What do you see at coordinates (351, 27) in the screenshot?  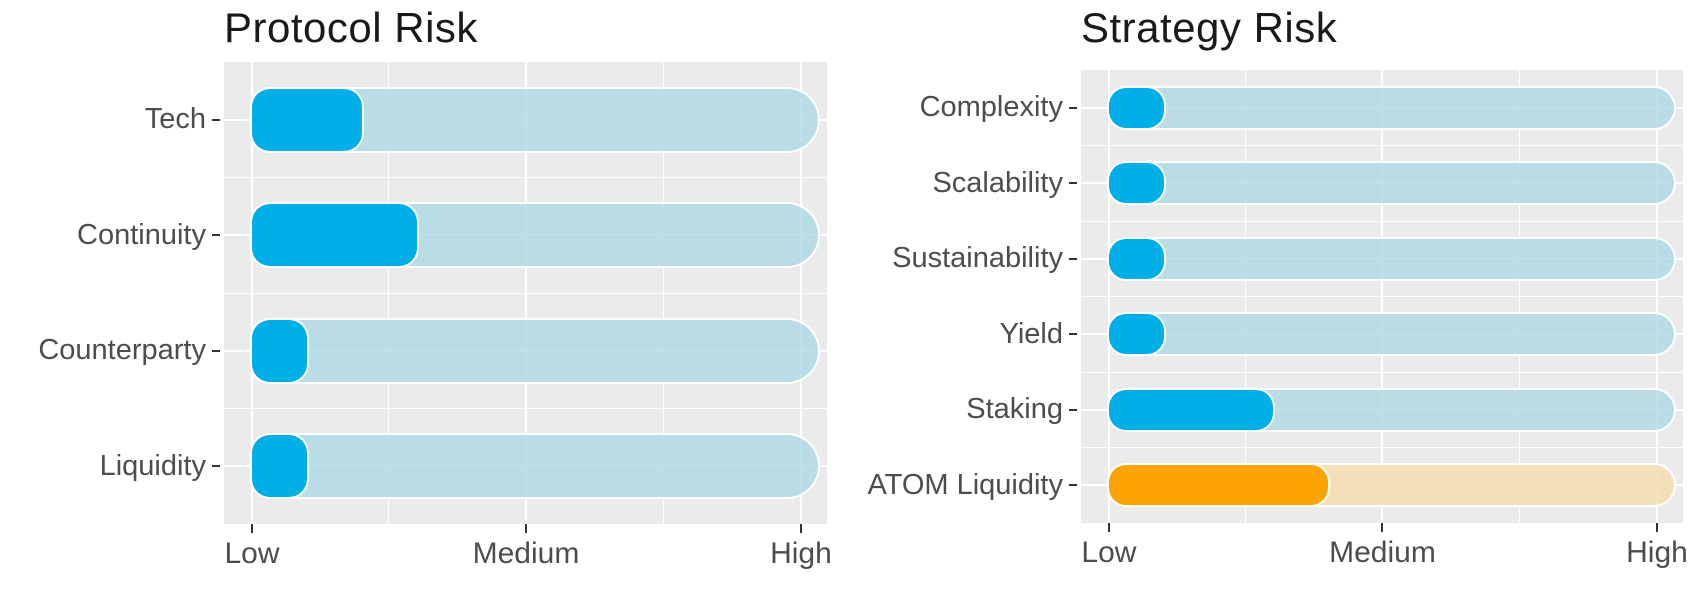 I see `chart-title: Protocol Risk` at bounding box center [351, 27].